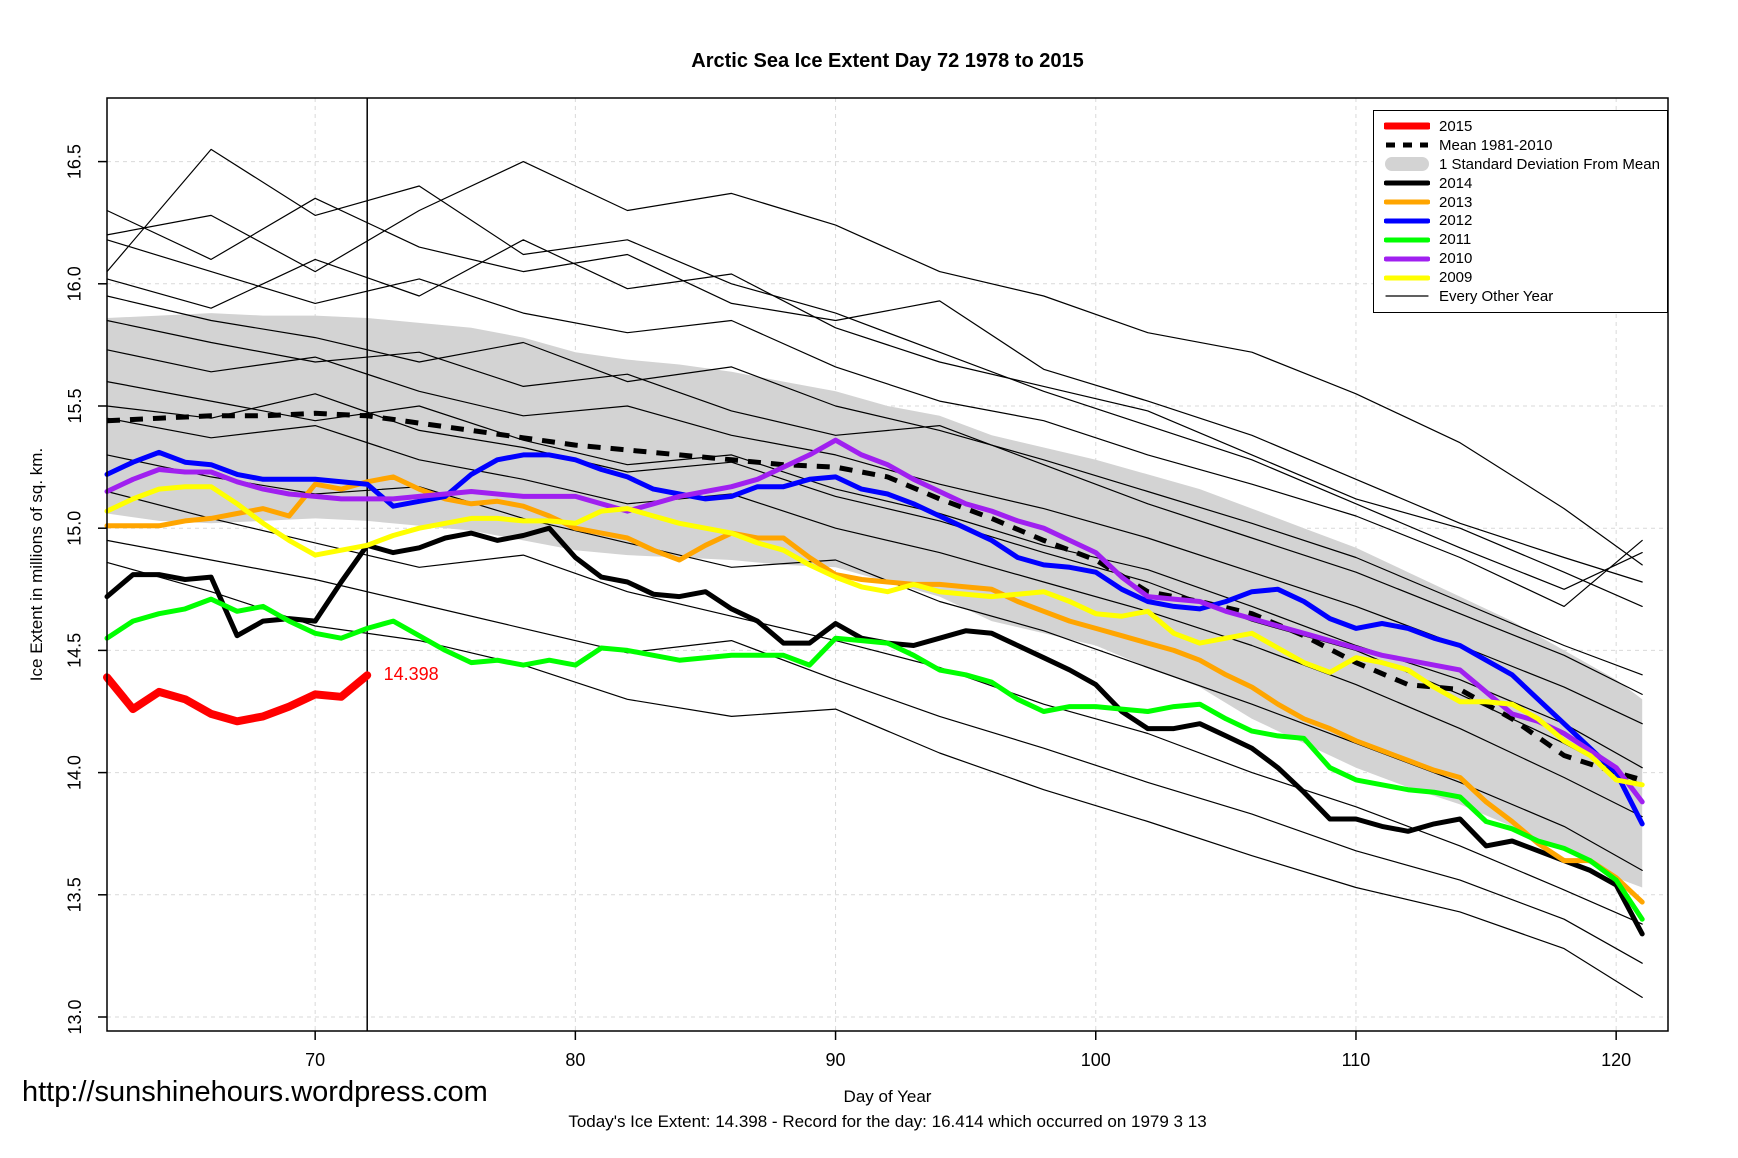 Image resolution: width=1738 pixels, height=1158 pixels. I want to click on y-tick-label: 13.5, so click(75, 894).